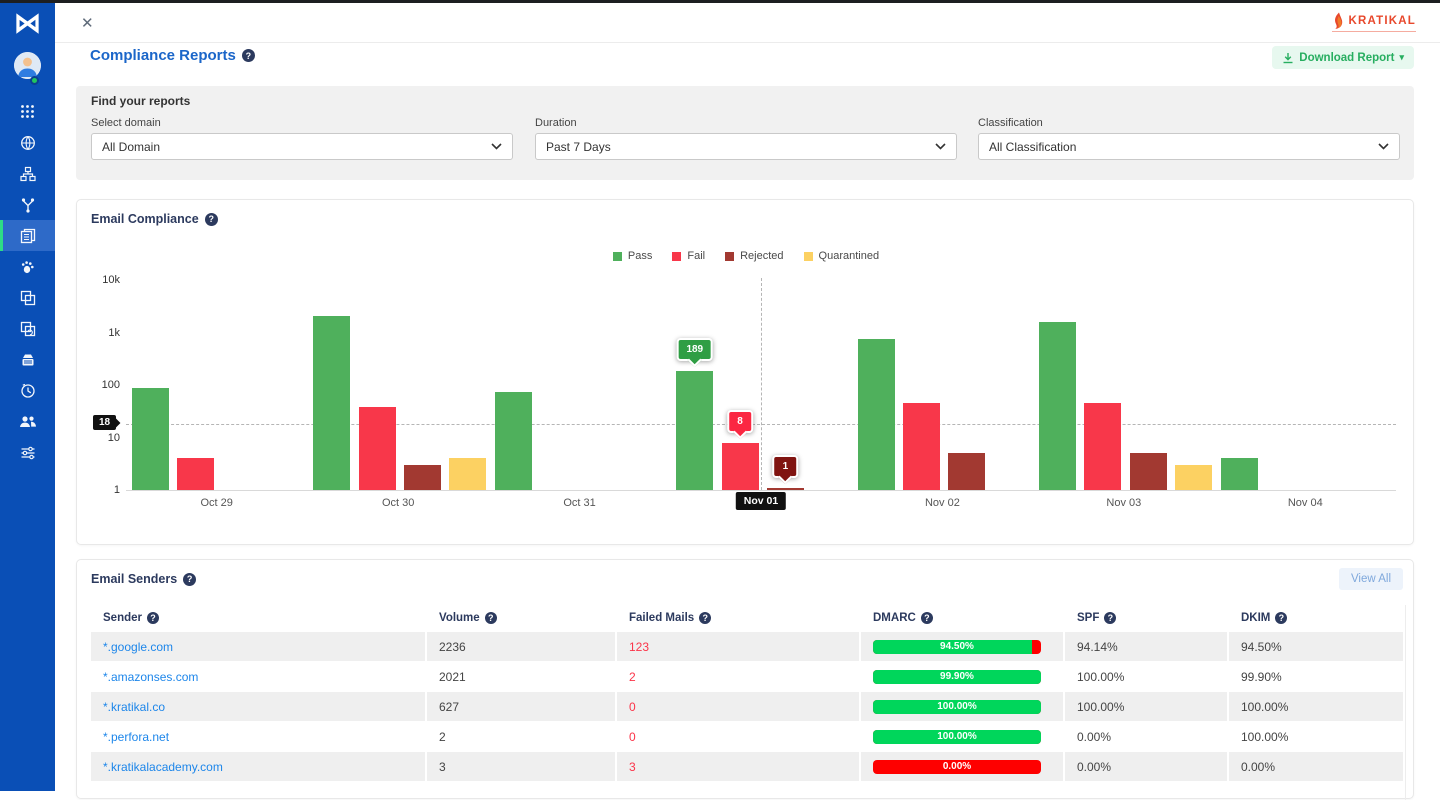  I want to click on apps-grid-icon, so click(27, 111).